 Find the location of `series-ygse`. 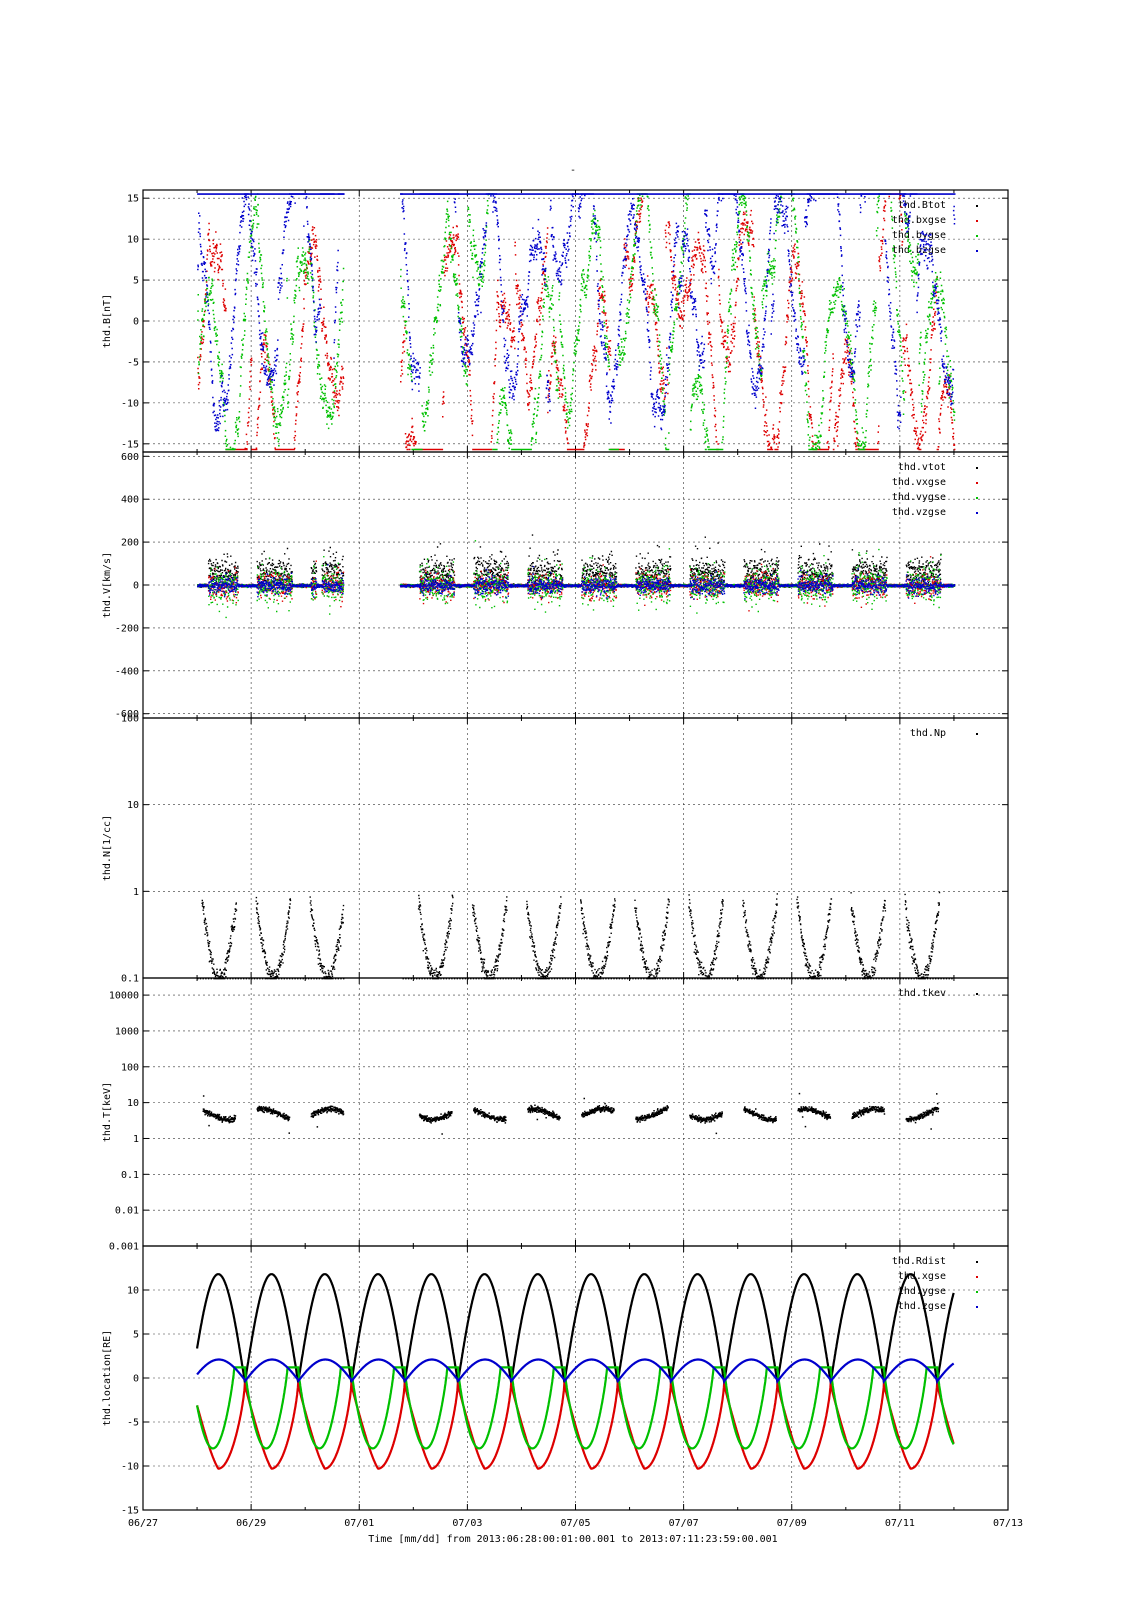

series-ygse is located at coordinates (575, 1408).